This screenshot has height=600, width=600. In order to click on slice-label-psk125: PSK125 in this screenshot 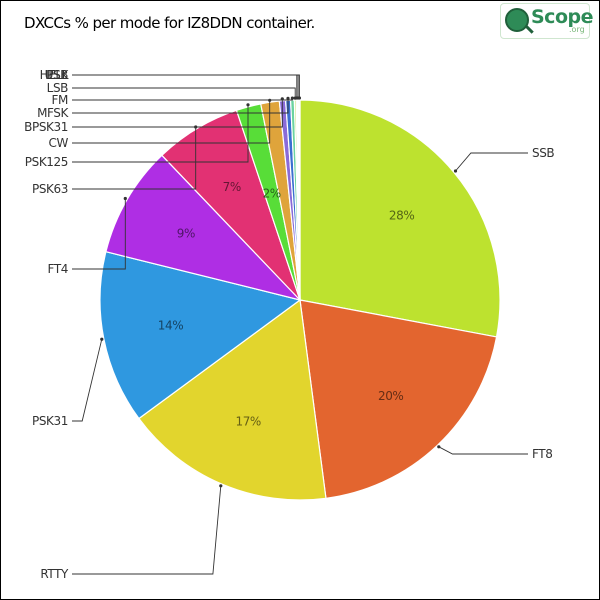, I will do `click(46, 162)`.